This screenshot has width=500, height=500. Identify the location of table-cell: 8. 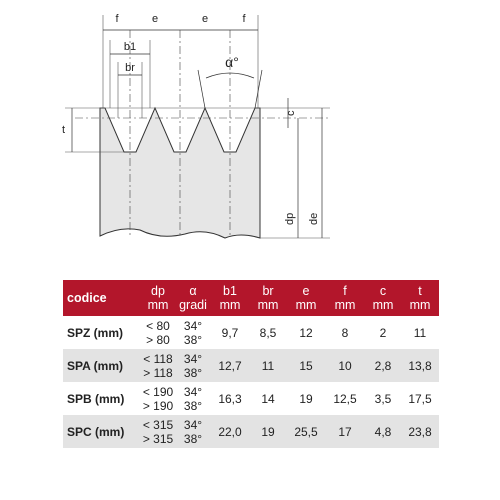
(345, 332).